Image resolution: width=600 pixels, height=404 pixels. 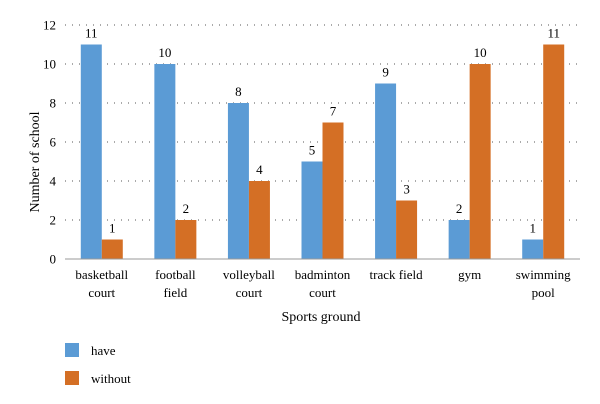 What do you see at coordinates (406, 189) in the screenshot?
I see `data-label-without-4: 3` at bounding box center [406, 189].